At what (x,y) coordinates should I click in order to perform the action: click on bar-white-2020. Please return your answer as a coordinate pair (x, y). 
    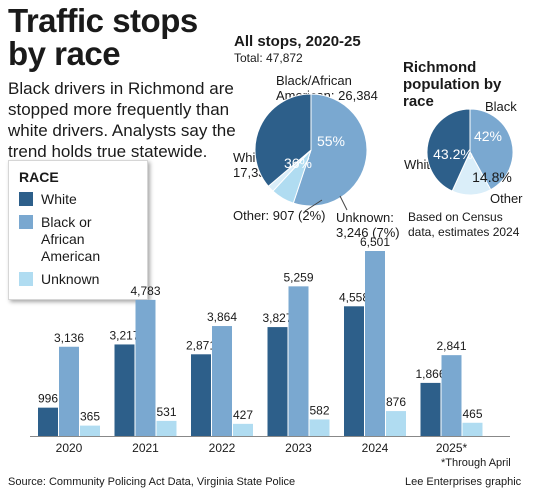
    Looking at the image, I should click on (48, 421).